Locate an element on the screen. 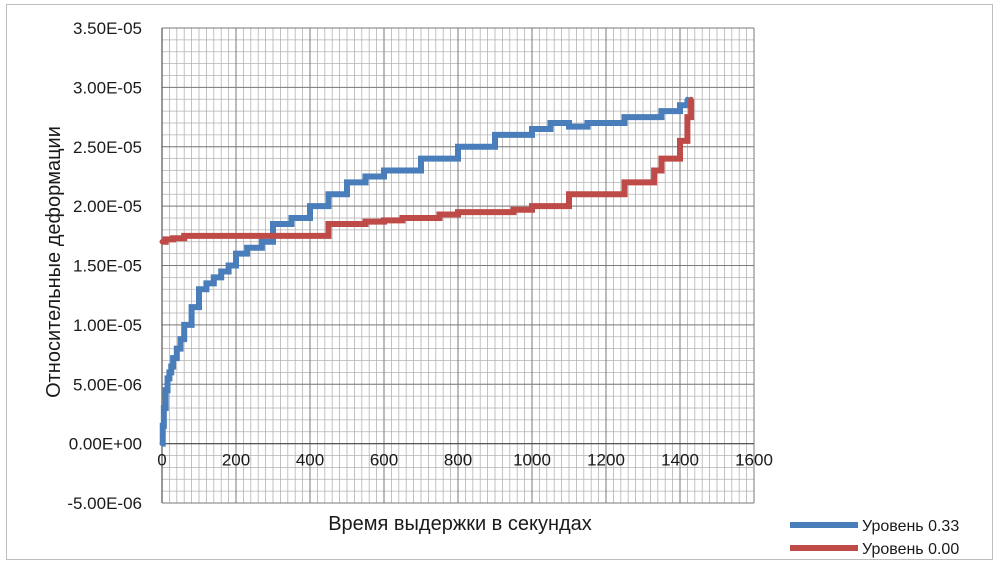  x-tick-label: 1200 is located at coordinates (606, 460).